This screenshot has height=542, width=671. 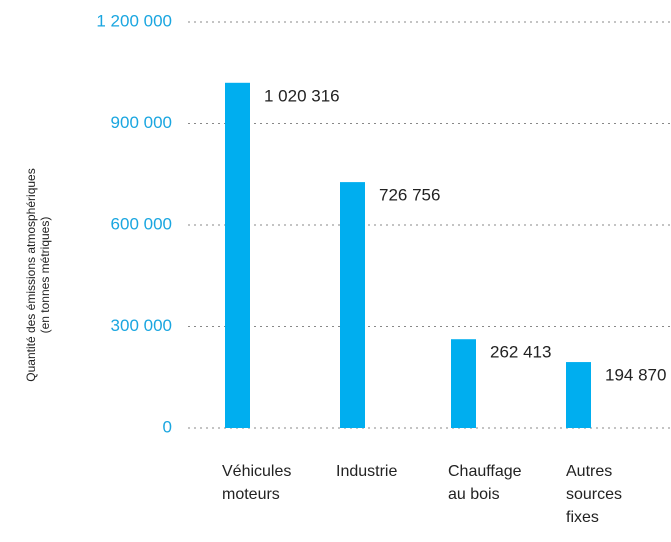 I want to click on y-axis-label: Quantité des émissions atmosphériques, so click(x=31, y=275).